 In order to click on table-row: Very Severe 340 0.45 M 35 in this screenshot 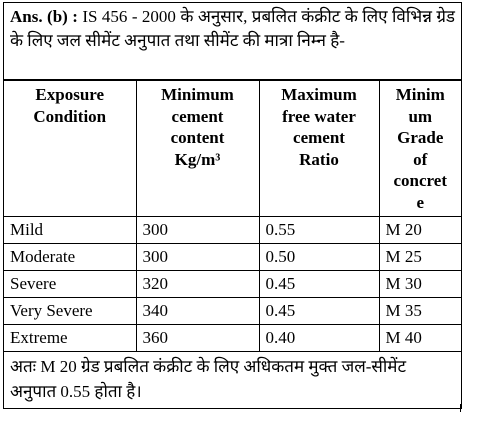, I will do `click(232, 311)`.